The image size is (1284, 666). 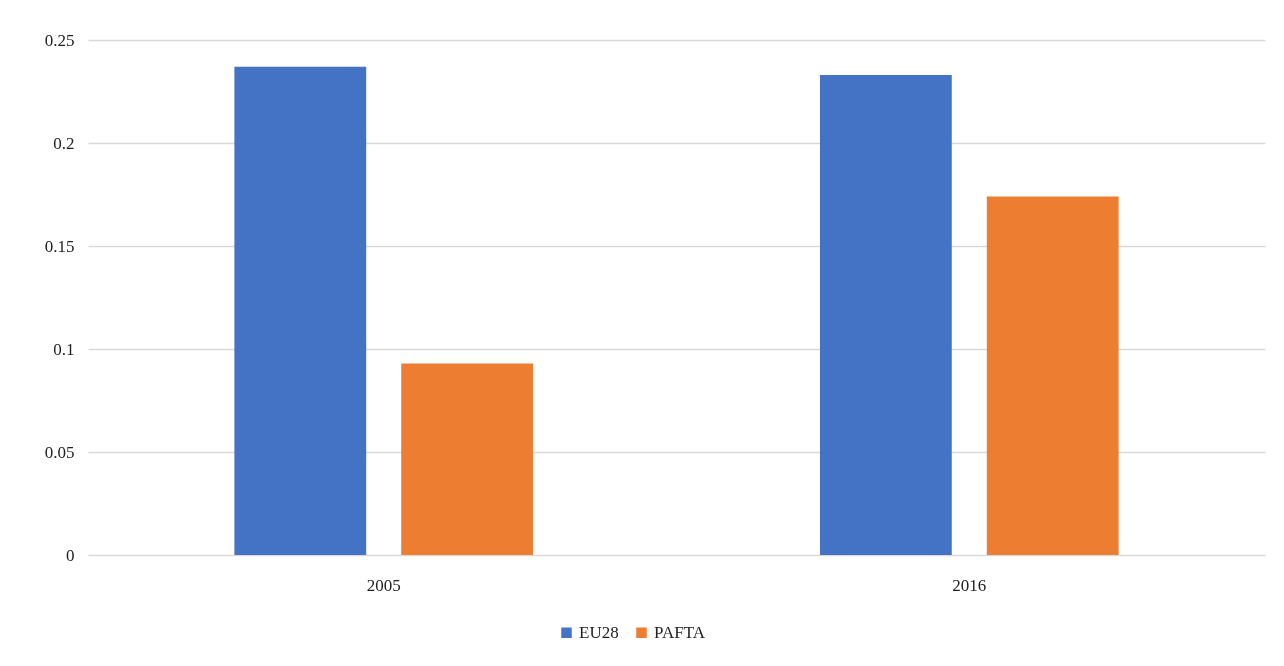 I want to click on y-tick-label: 0.15, so click(x=59, y=246).